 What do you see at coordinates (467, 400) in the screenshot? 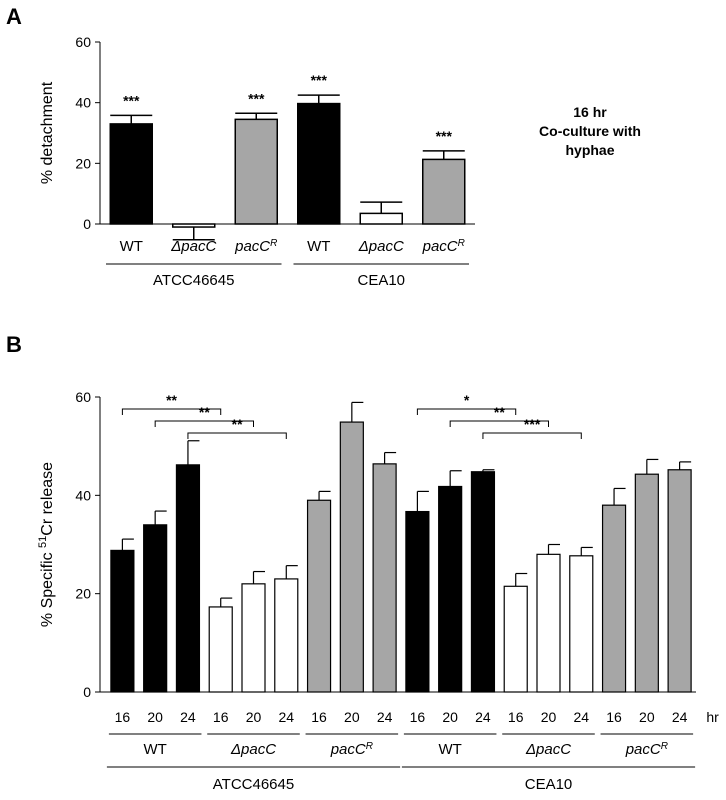
I see `significance-stars: *` at bounding box center [467, 400].